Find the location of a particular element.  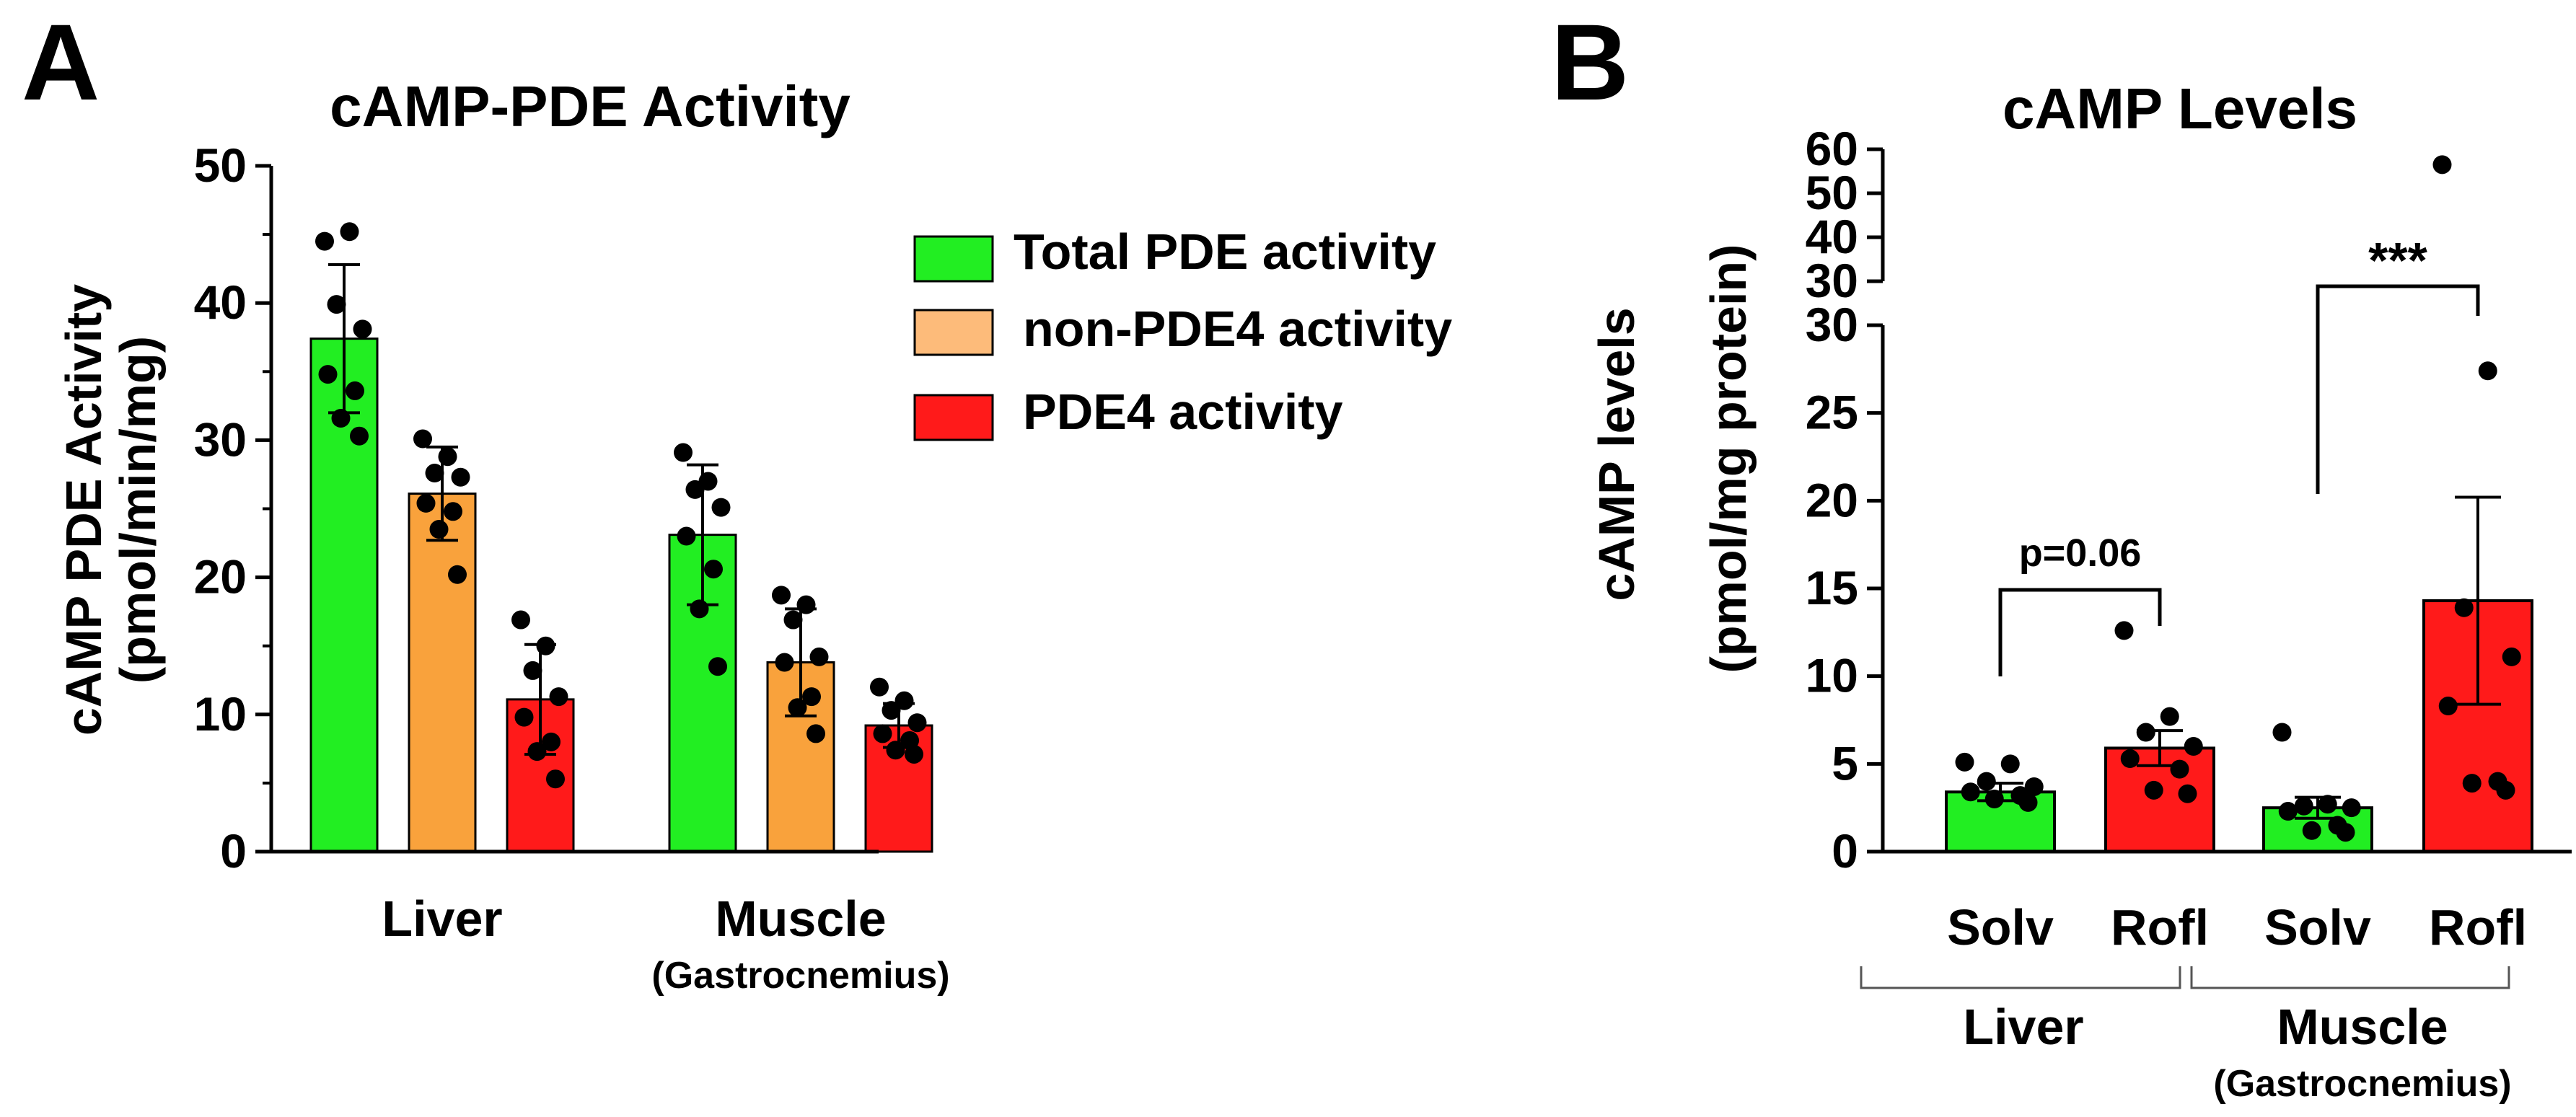

legend-swatch-total-pde is located at coordinates (953, 259).